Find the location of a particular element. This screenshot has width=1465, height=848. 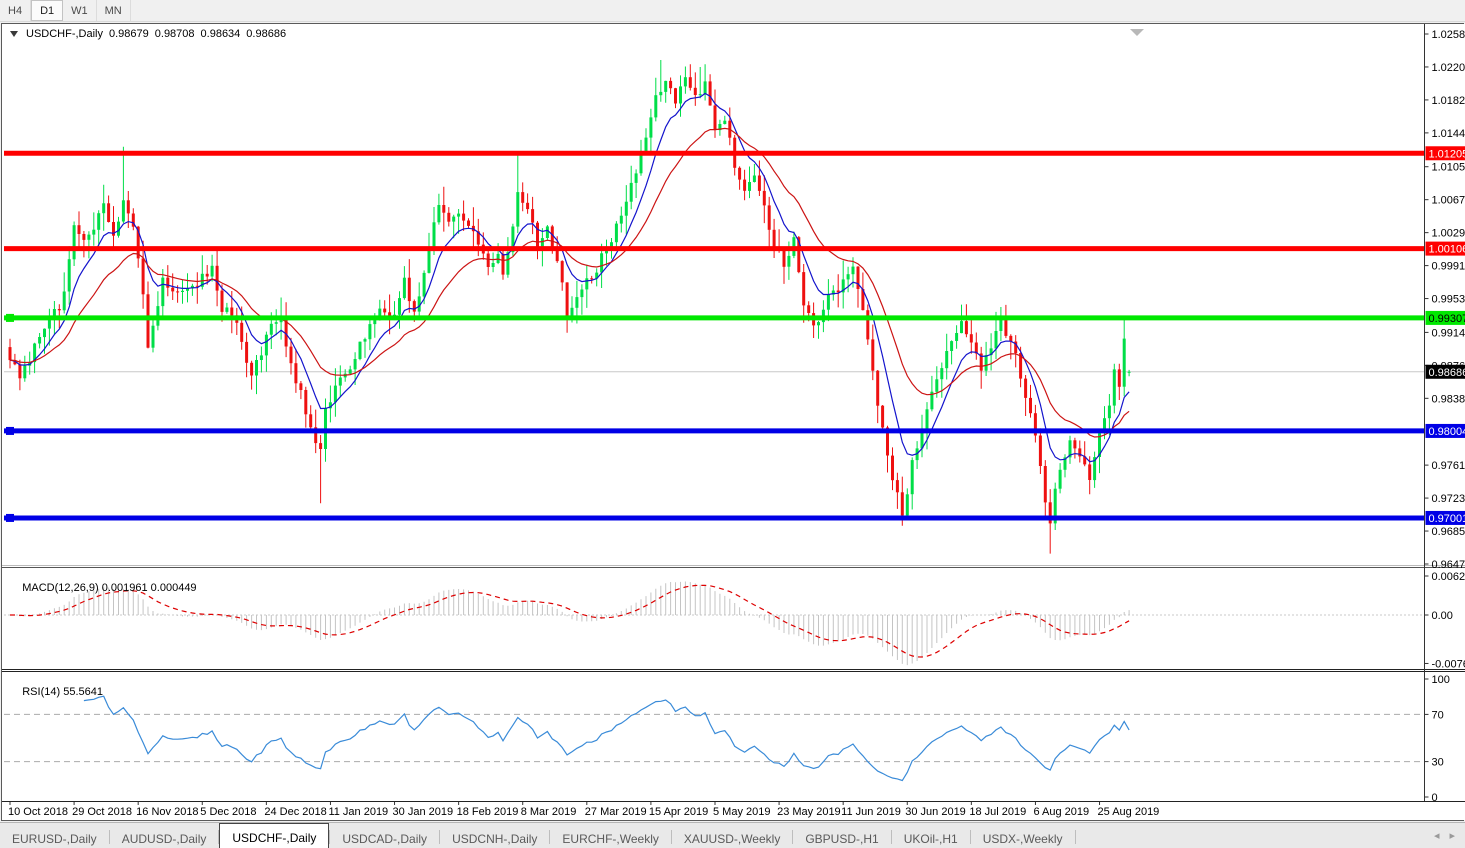

date-label: 29 Oct 2018 is located at coordinates (102, 812).